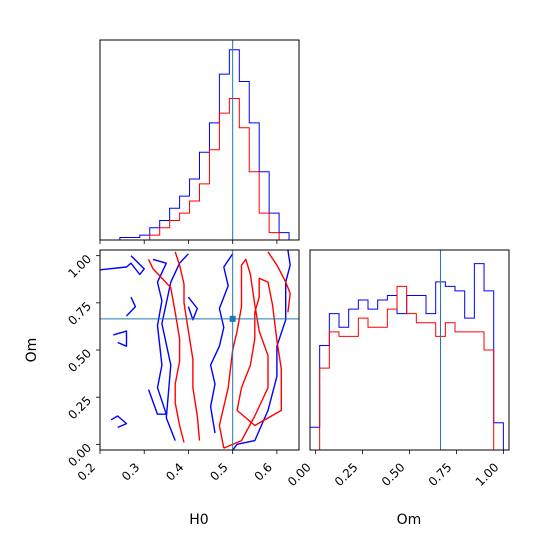  Describe the element at coordinates (263, 471) in the screenshot. I see `x-h0-tick-label: 0.6` at that location.